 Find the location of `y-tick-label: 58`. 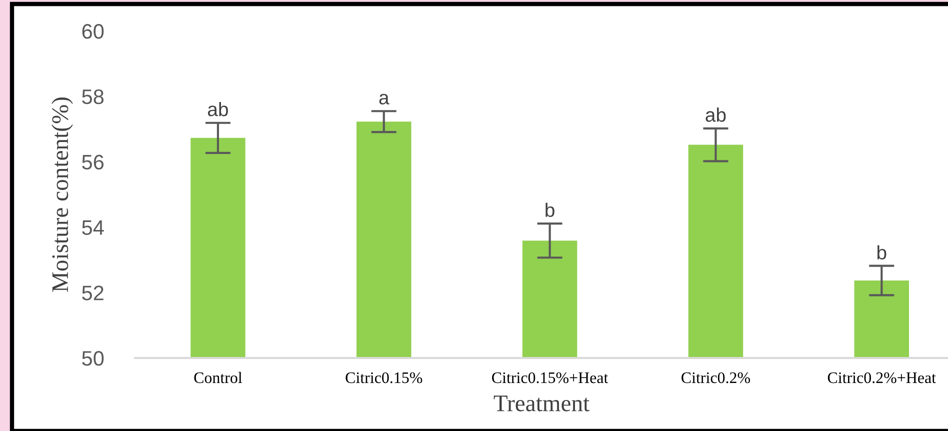

y-tick-label: 58 is located at coordinates (93, 96).